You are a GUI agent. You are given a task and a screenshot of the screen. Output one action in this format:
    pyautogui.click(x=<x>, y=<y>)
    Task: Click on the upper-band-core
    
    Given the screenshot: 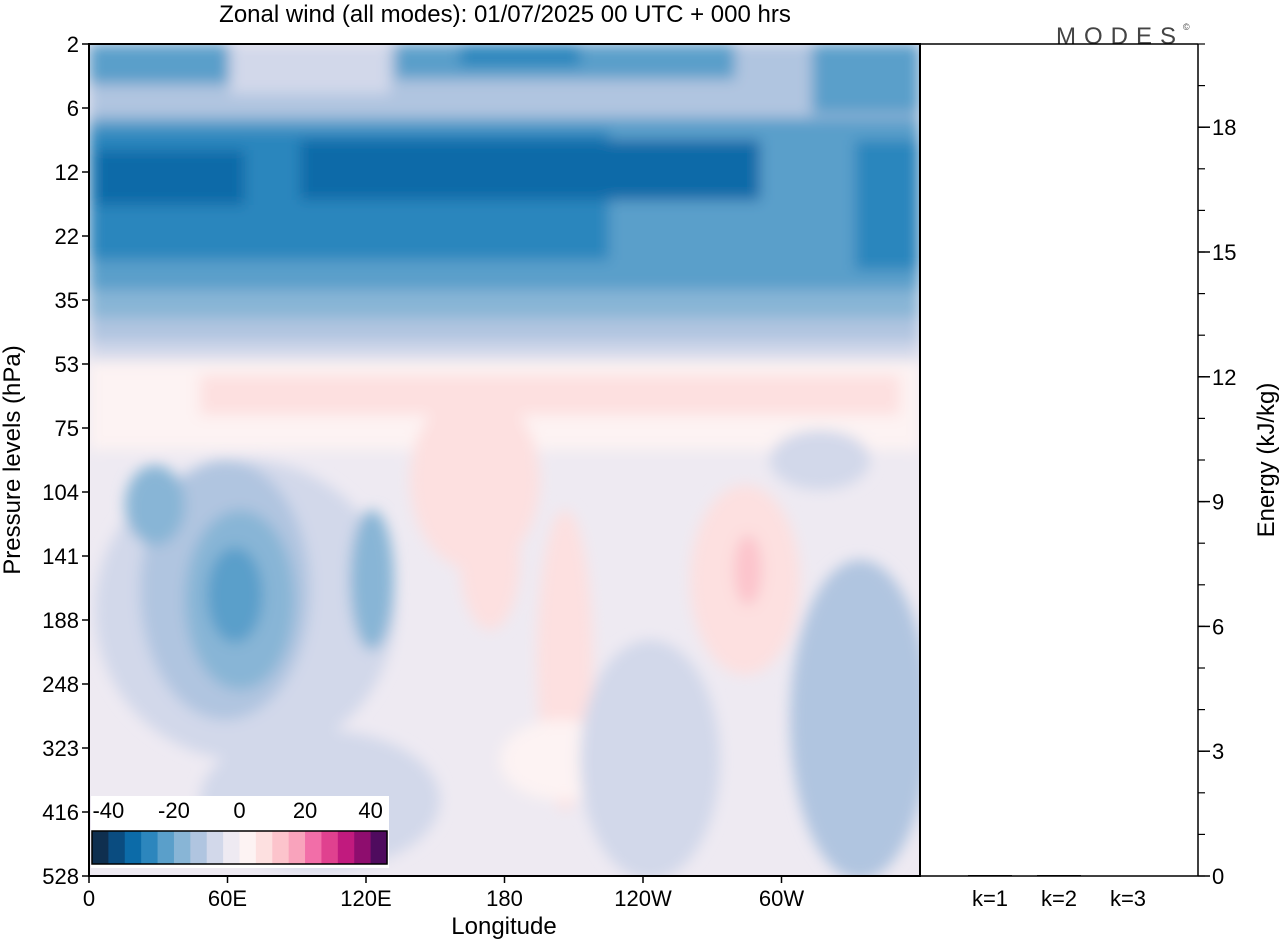 What is the action you would take?
    pyautogui.click(x=520, y=55)
    